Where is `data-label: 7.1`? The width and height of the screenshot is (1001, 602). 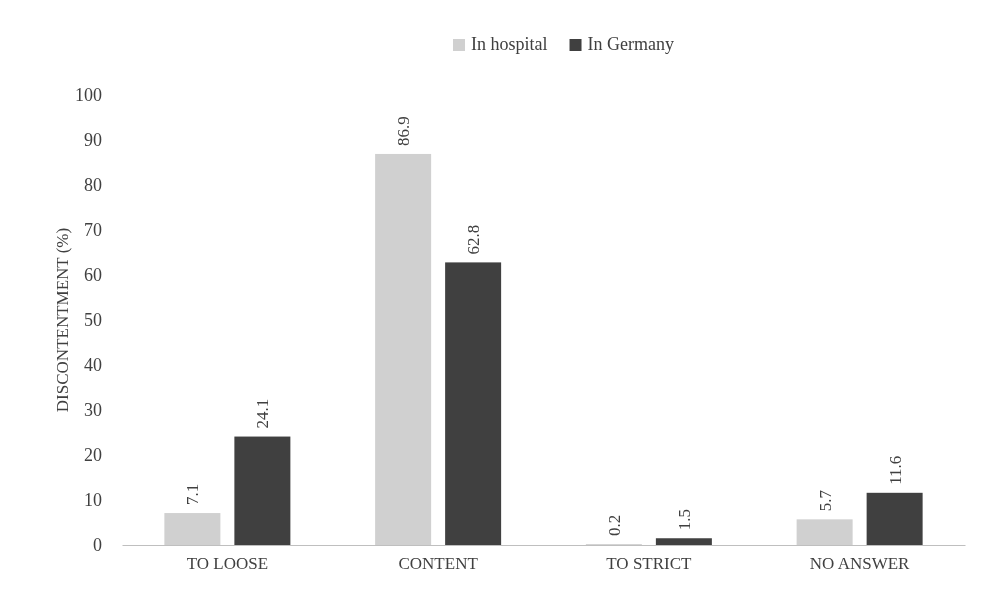
data-label: 7.1 is located at coordinates (193, 494).